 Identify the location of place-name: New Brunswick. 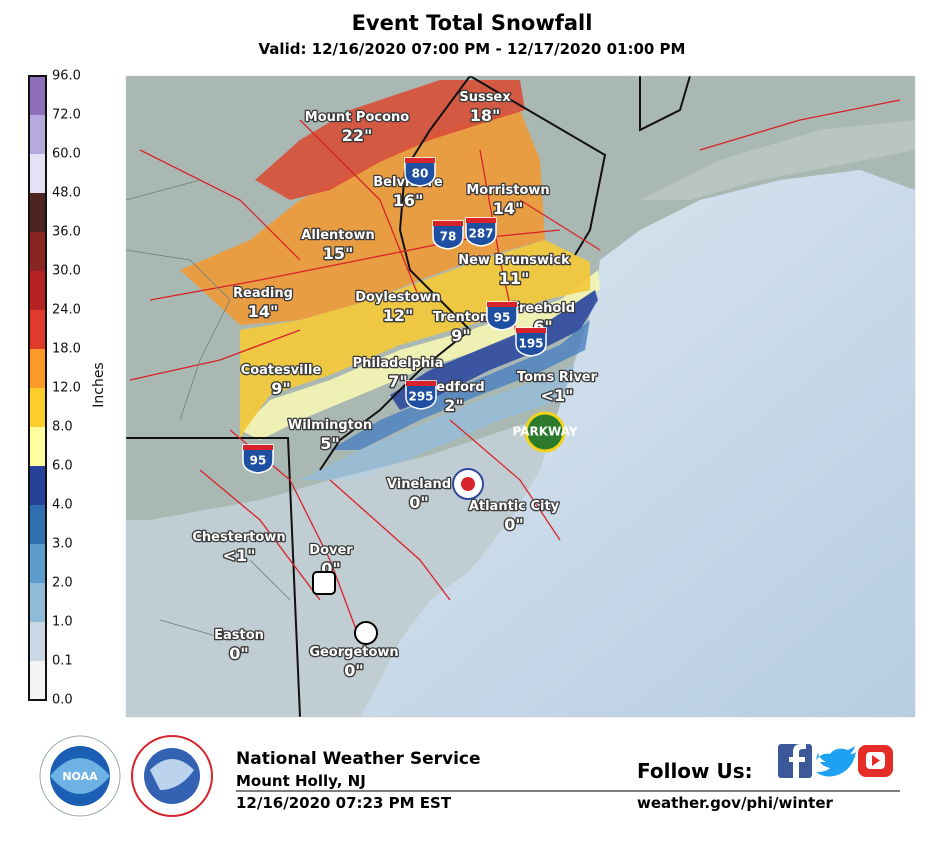
(514, 260).